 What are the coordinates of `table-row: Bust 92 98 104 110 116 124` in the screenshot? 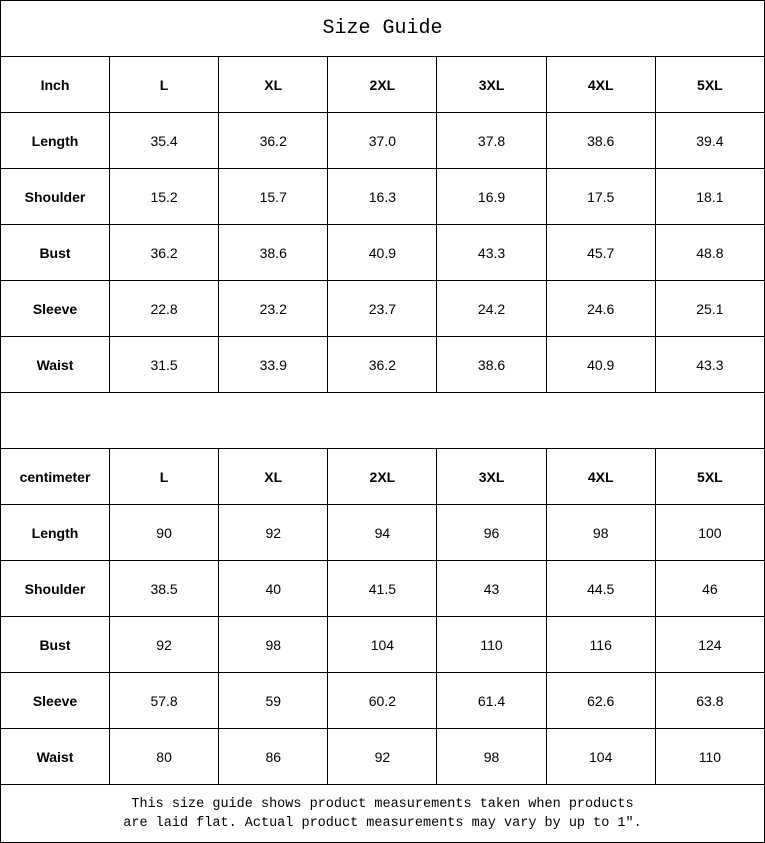 It's located at (382, 644).